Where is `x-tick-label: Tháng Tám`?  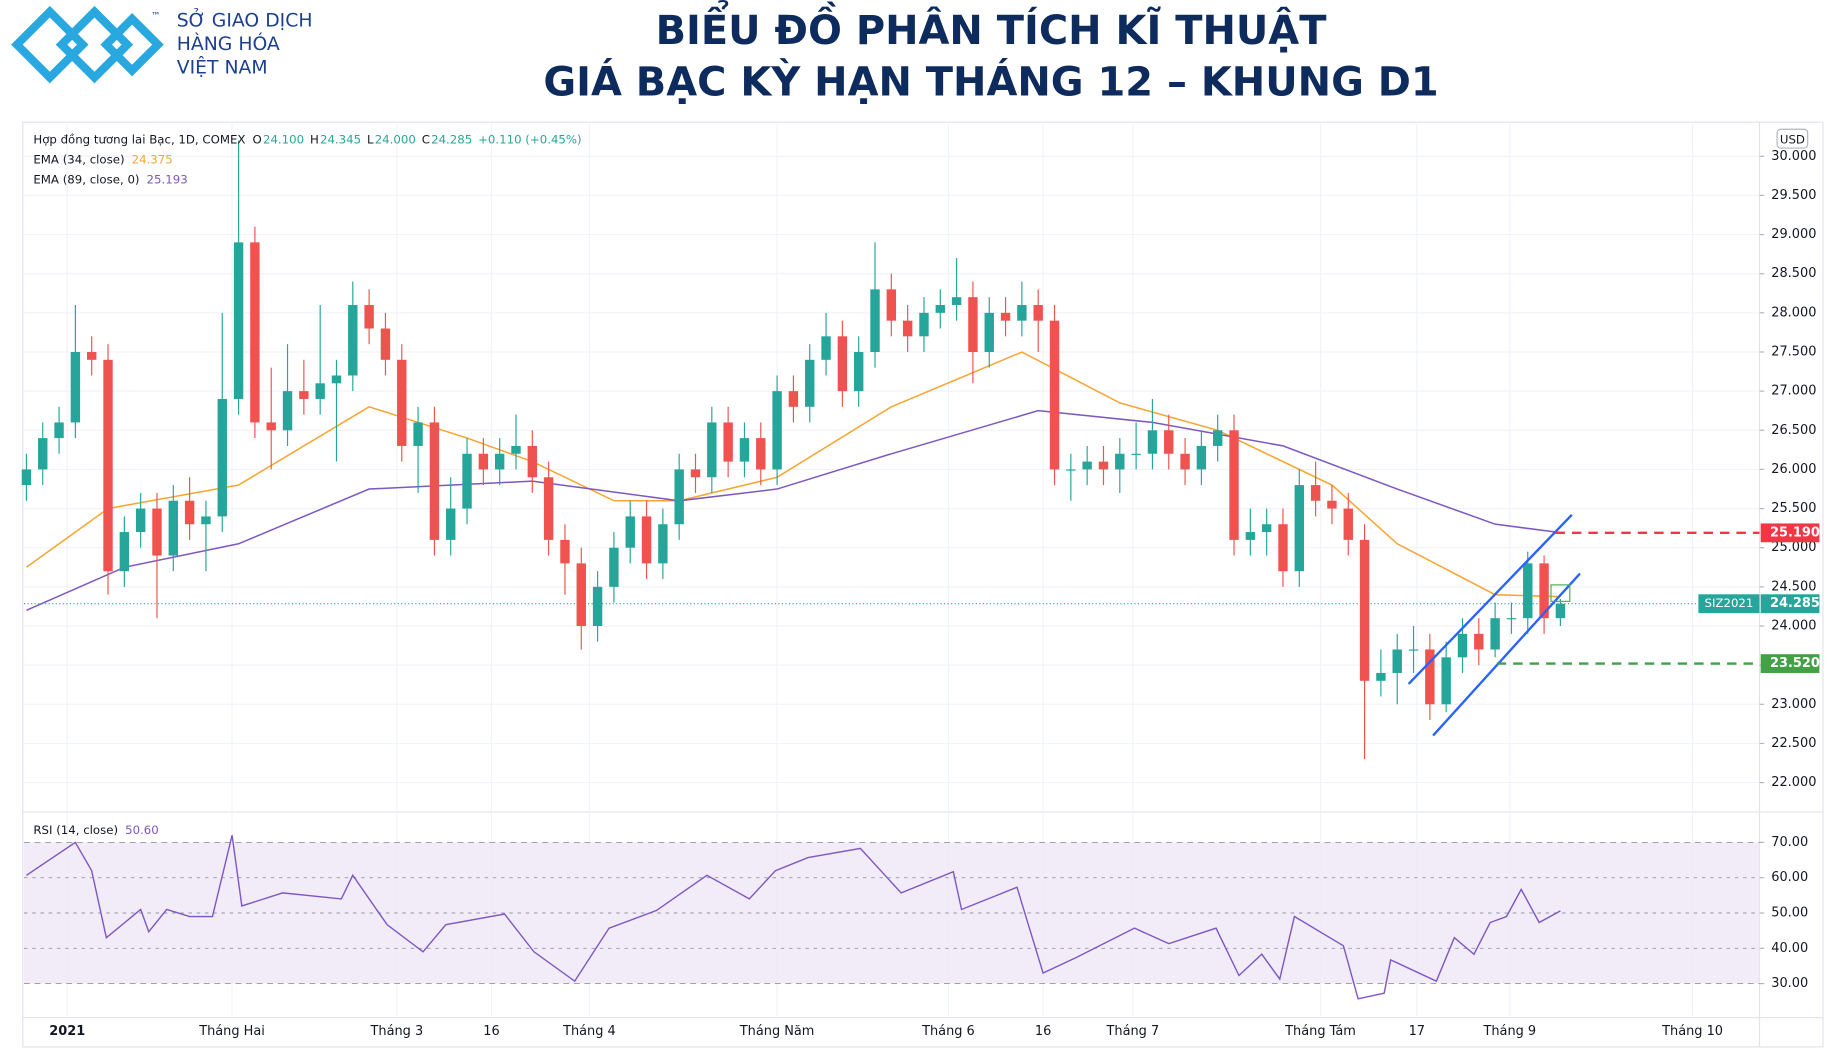 x-tick-label: Tháng Tám is located at coordinates (1320, 1031).